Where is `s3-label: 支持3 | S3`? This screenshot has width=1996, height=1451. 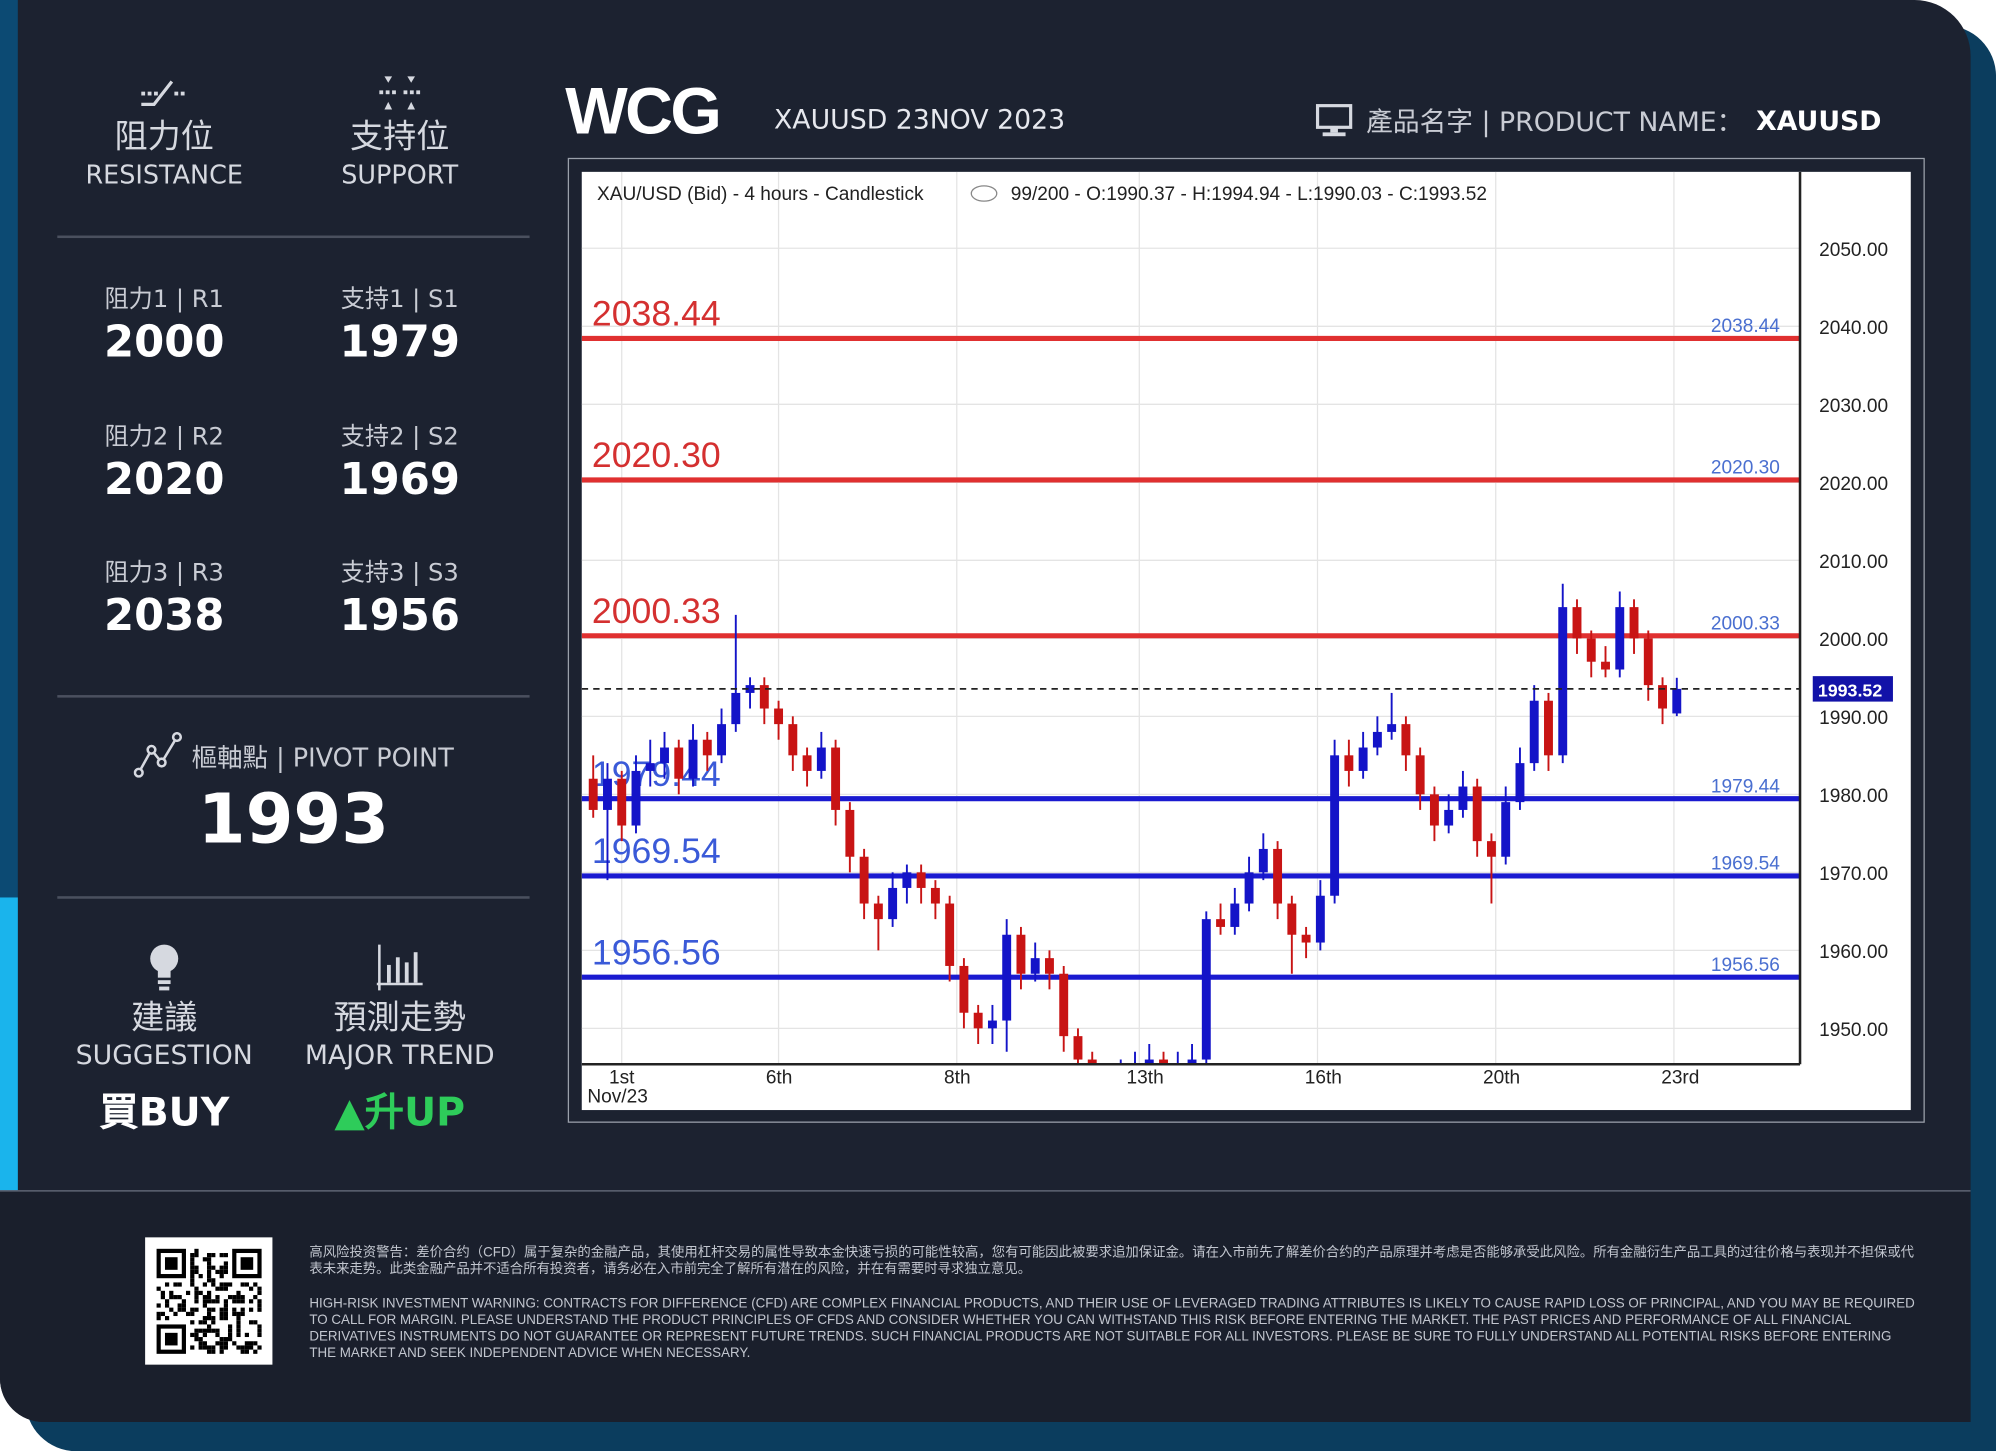
s3-label: 支持3 | S3 is located at coordinates (399, 572).